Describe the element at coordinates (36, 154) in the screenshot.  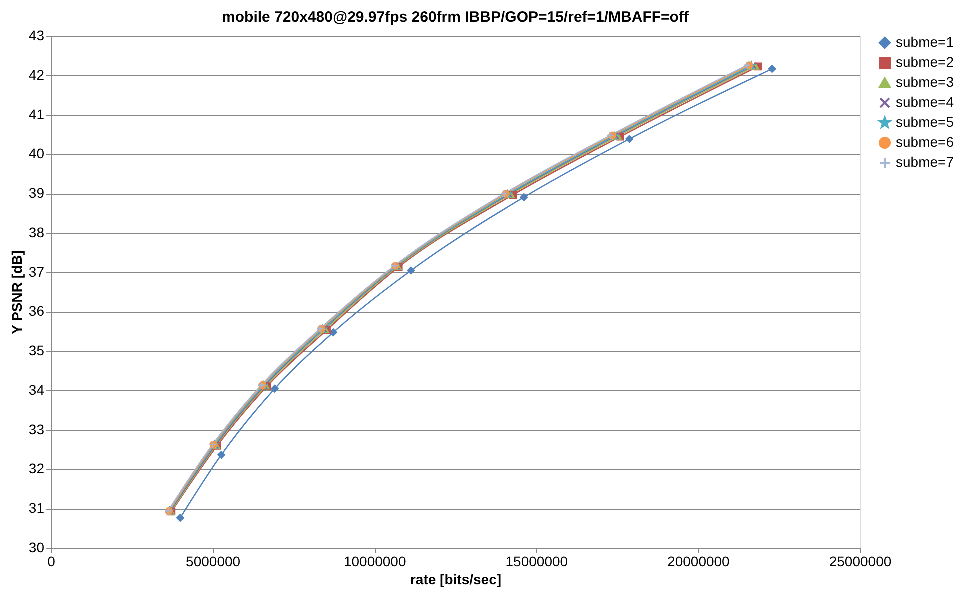
I see `y-tick-label: 40` at that location.